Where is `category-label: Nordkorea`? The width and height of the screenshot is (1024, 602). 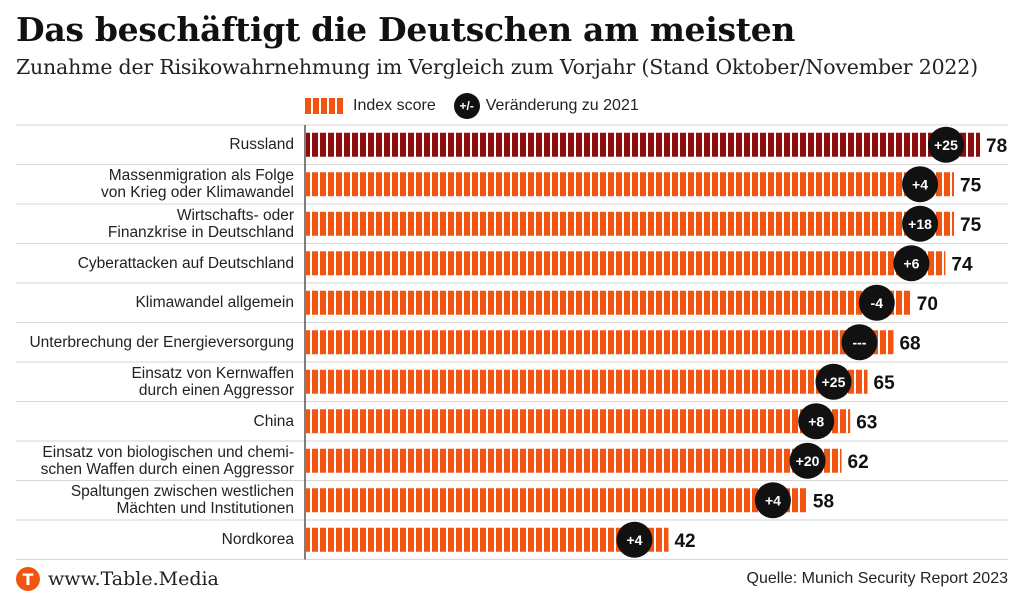 category-label: Nordkorea is located at coordinates (258, 539).